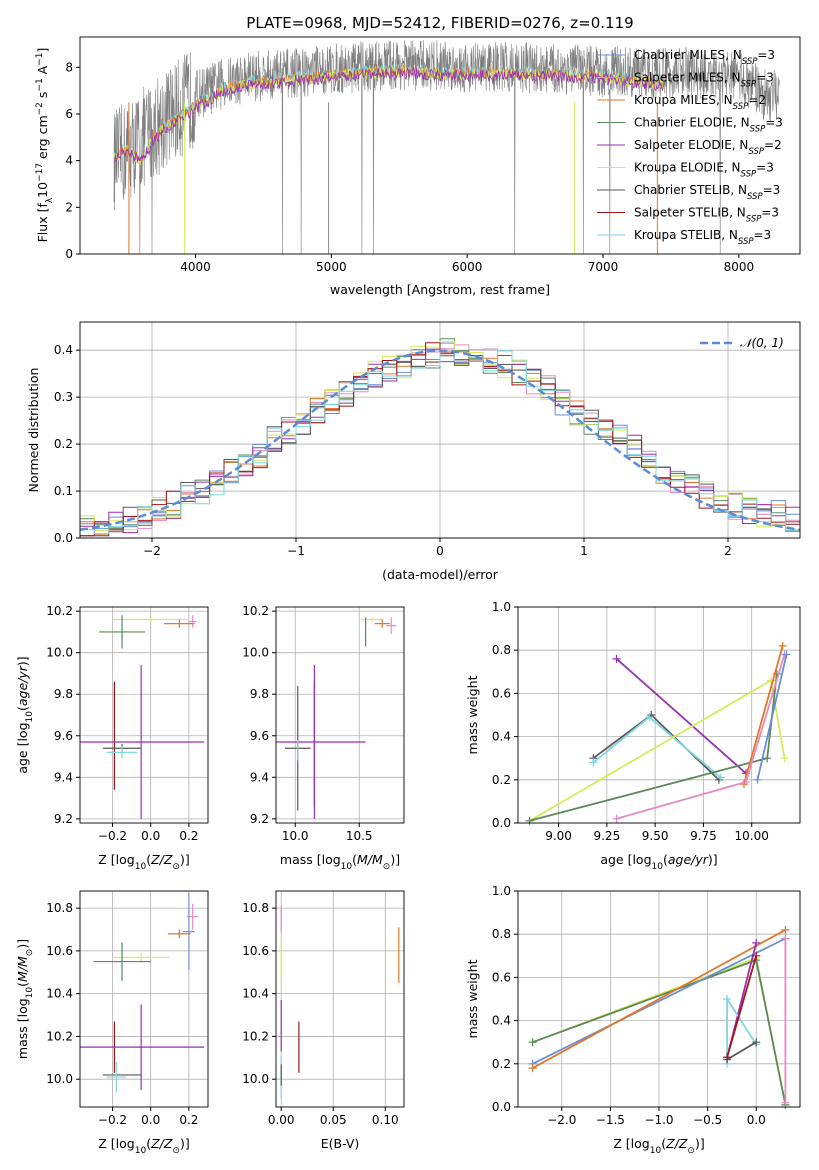 The height and width of the screenshot is (1170, 819). I want to click on legend-label: Kroupa STELIB, NSSP=3, so click(702, 237).